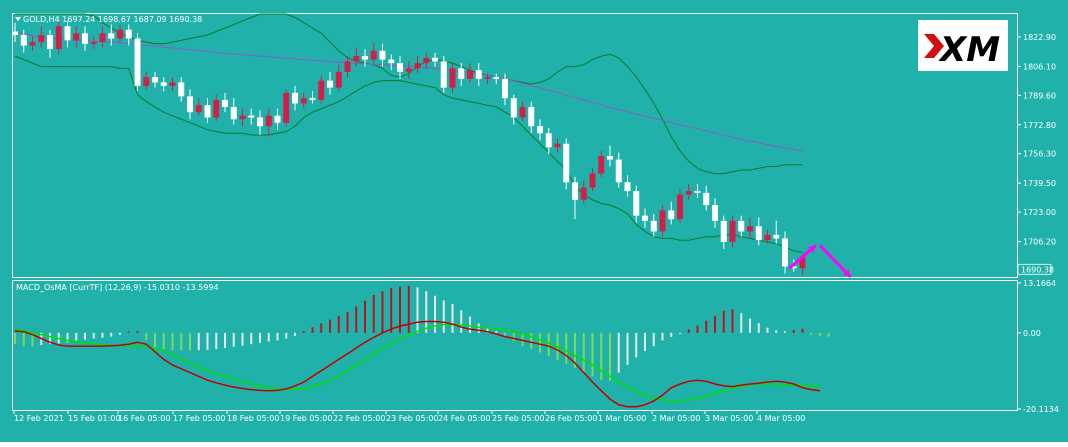 The image size is (1068, 447). Describe the element at coordinates (94, 418) in the screenshot. I see `time-tick-label: 15 Feb 01:00` at that location.